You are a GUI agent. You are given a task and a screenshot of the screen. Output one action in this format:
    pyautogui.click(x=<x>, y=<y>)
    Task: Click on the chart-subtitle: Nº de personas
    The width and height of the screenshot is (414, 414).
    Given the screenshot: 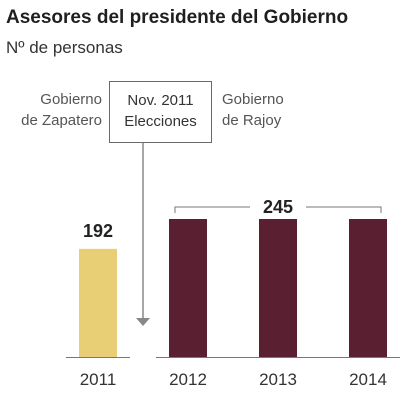 What is the action you would take?
    pyautogui.click(x=64, y=47)
    